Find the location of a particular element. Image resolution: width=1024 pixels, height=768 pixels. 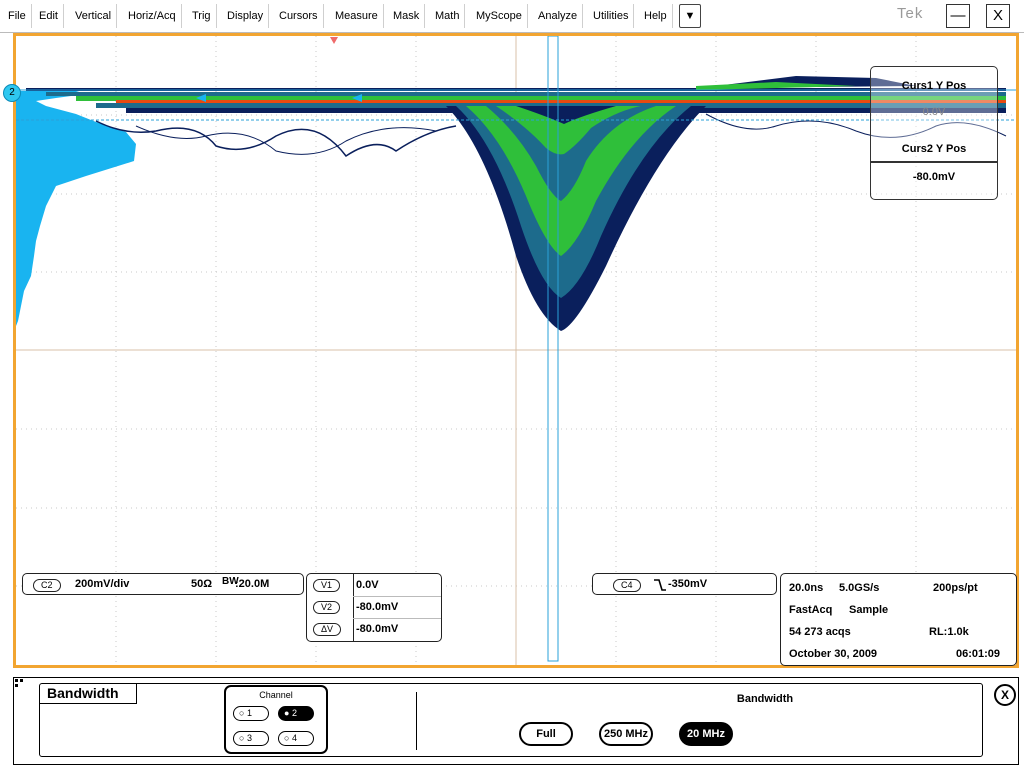

termination: 50Ω is located at coordinates (202, 584).